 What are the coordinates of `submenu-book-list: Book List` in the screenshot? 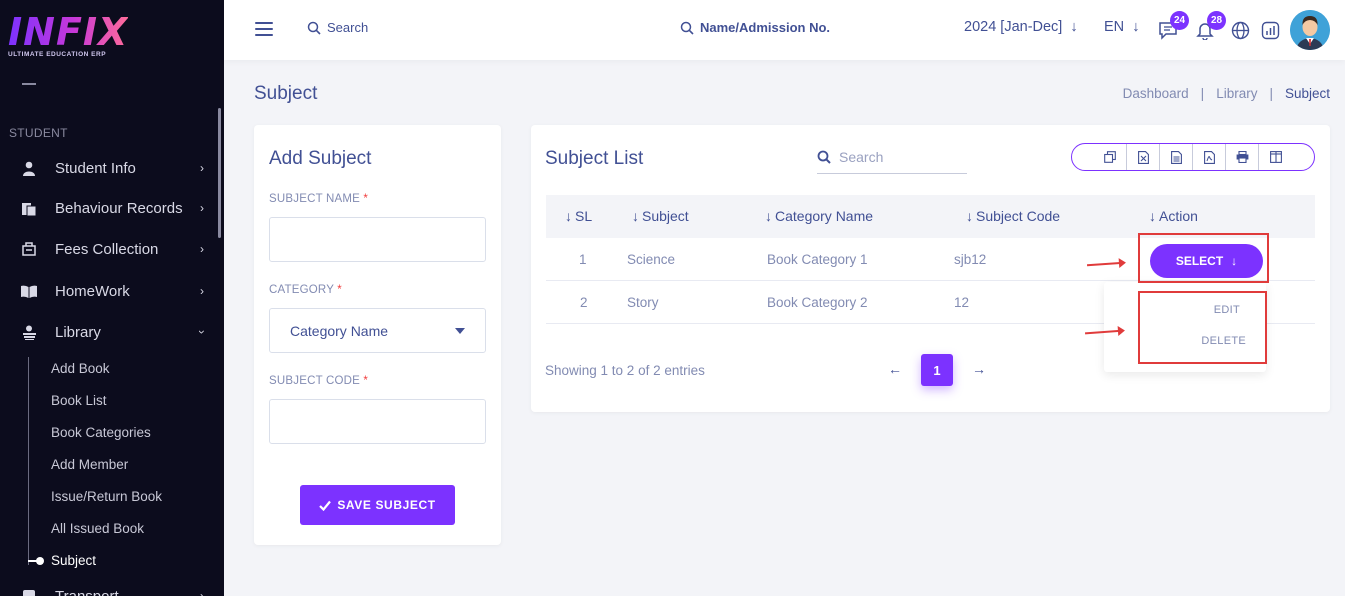 It's located at (79, 400).